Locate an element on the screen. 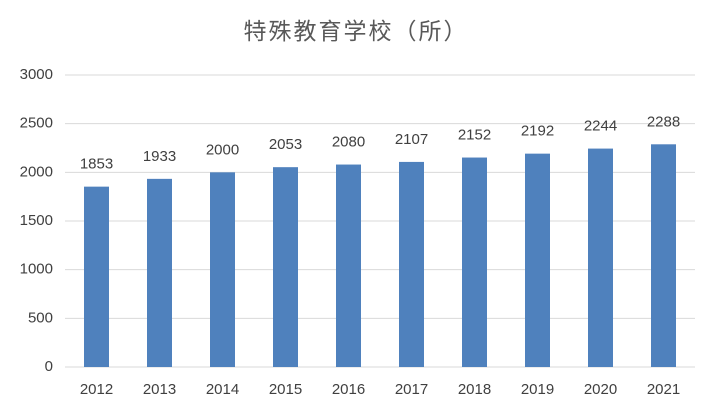 The width and height of the screenshot is (713, 413). data-label: 2053 is located at coordinates (285, 144).